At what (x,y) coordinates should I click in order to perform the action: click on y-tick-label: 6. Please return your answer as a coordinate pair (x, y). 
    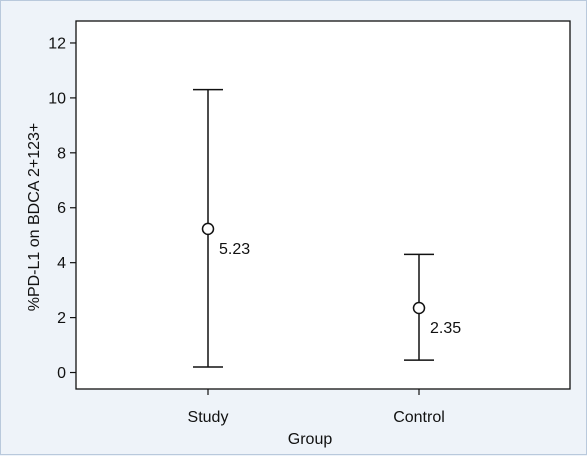
    Looking at the image, I should click on (61, 208).